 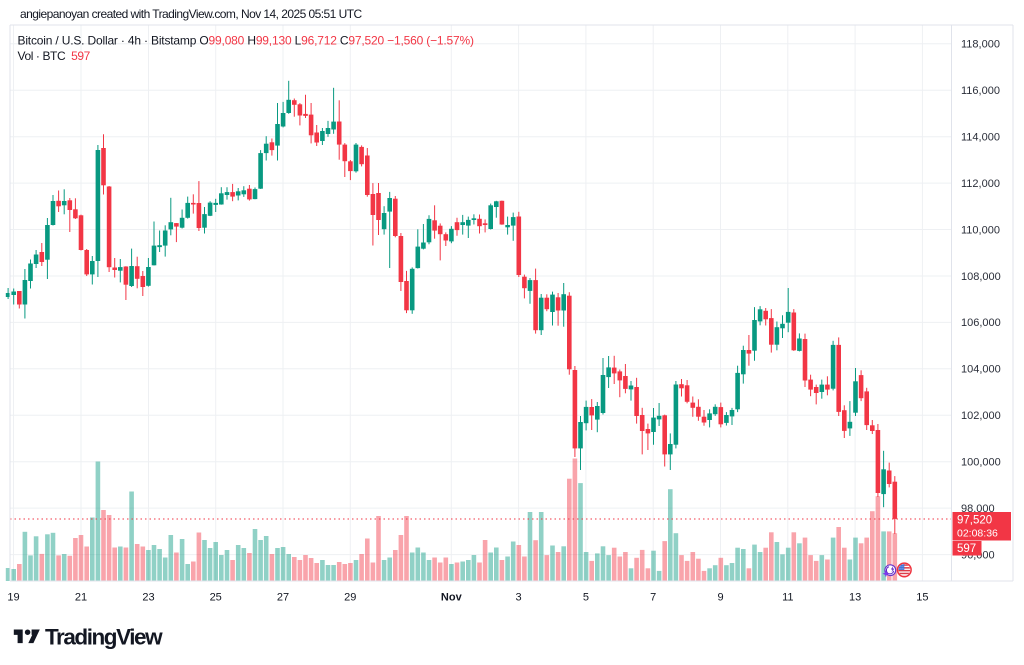 I want to click on svg-text: 110,000, so click(x=980, y=230).